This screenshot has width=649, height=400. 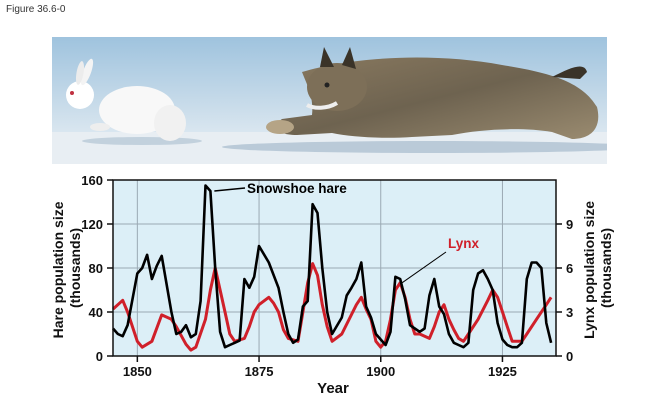 I want to click on lynx-figure, so click(x=432, y=93).